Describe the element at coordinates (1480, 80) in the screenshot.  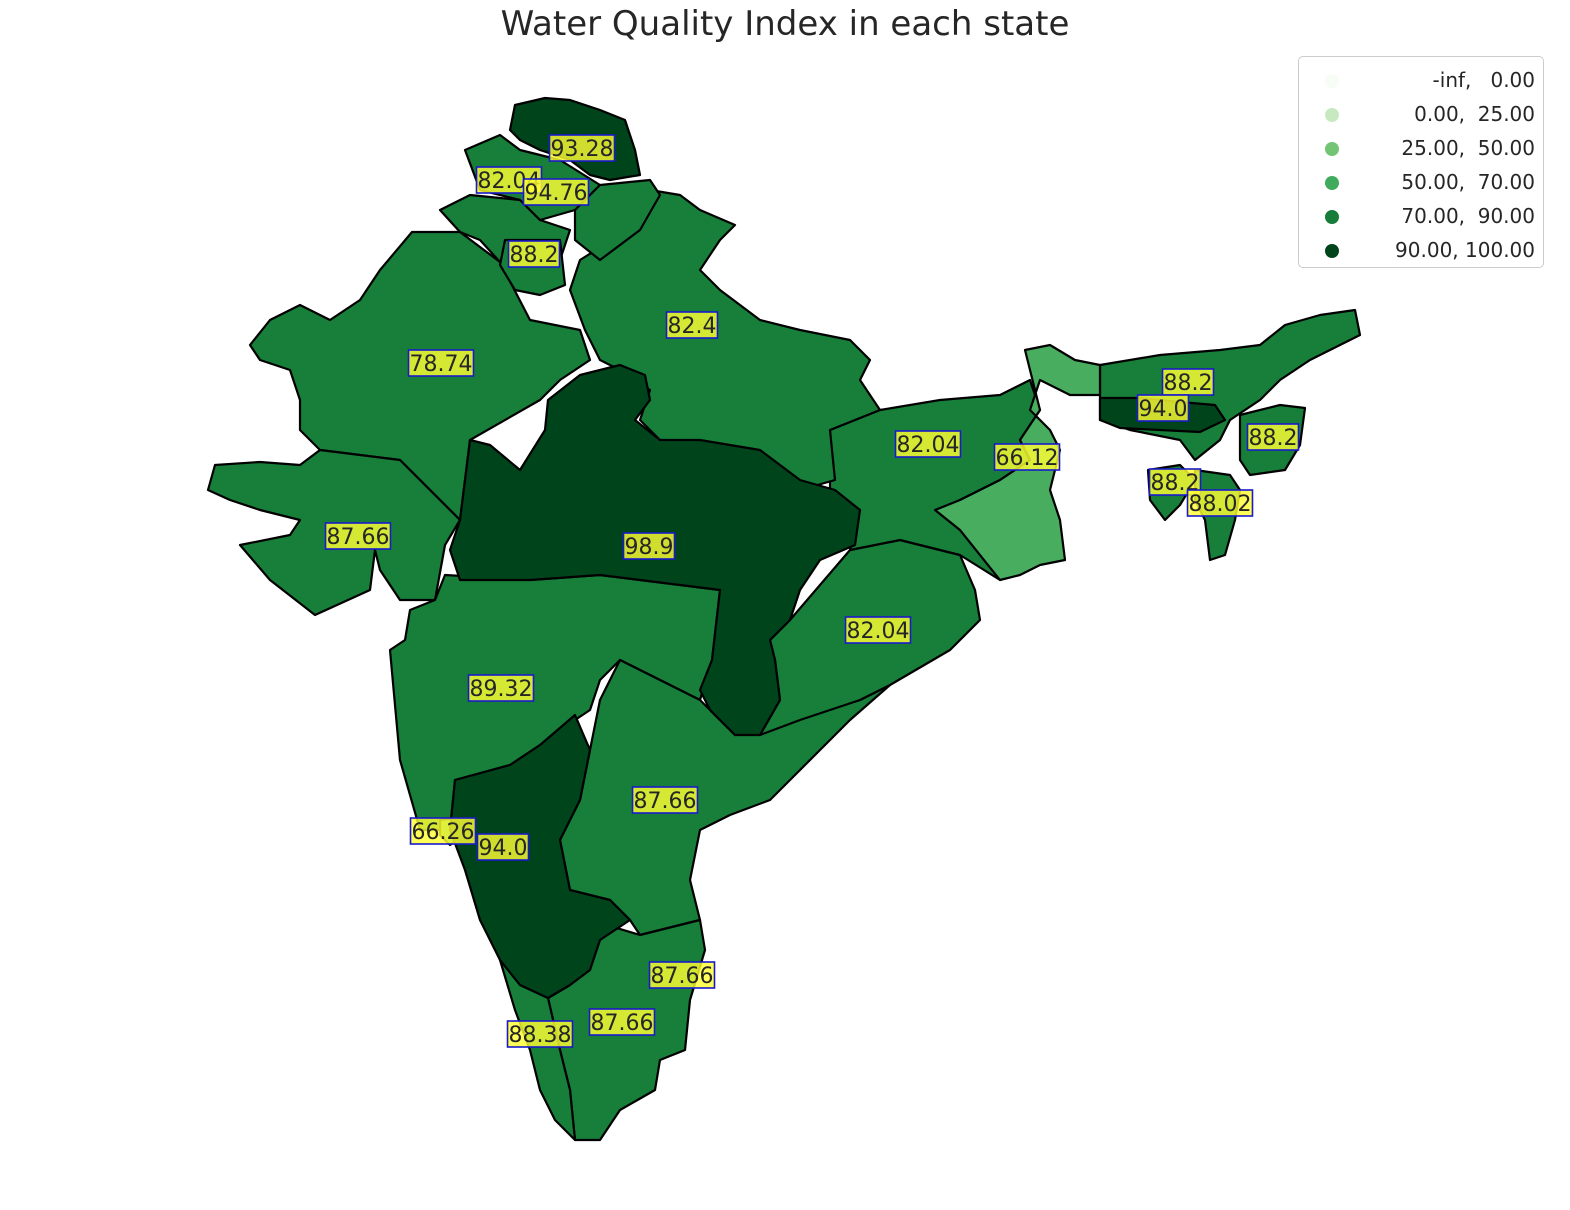
I see `legend-label: -inf, 0.00` at that location.